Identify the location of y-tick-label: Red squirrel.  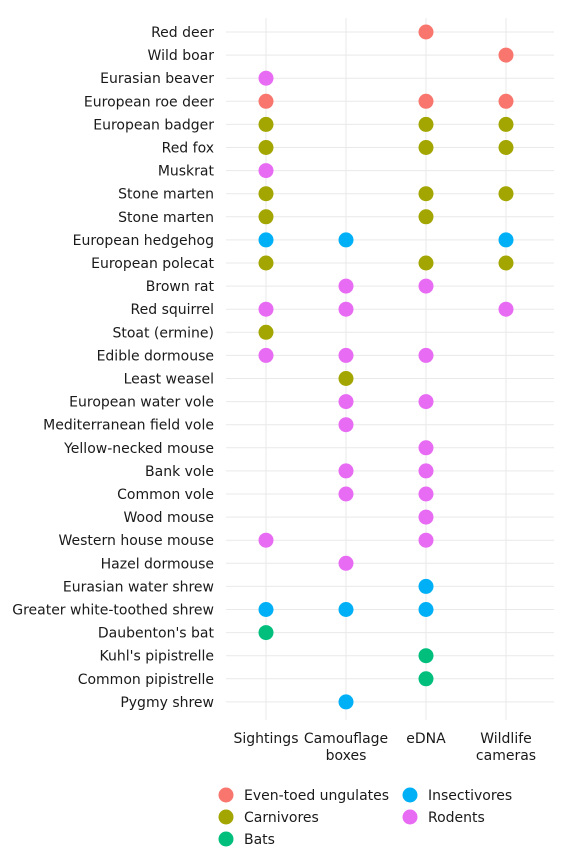
(172, 310).